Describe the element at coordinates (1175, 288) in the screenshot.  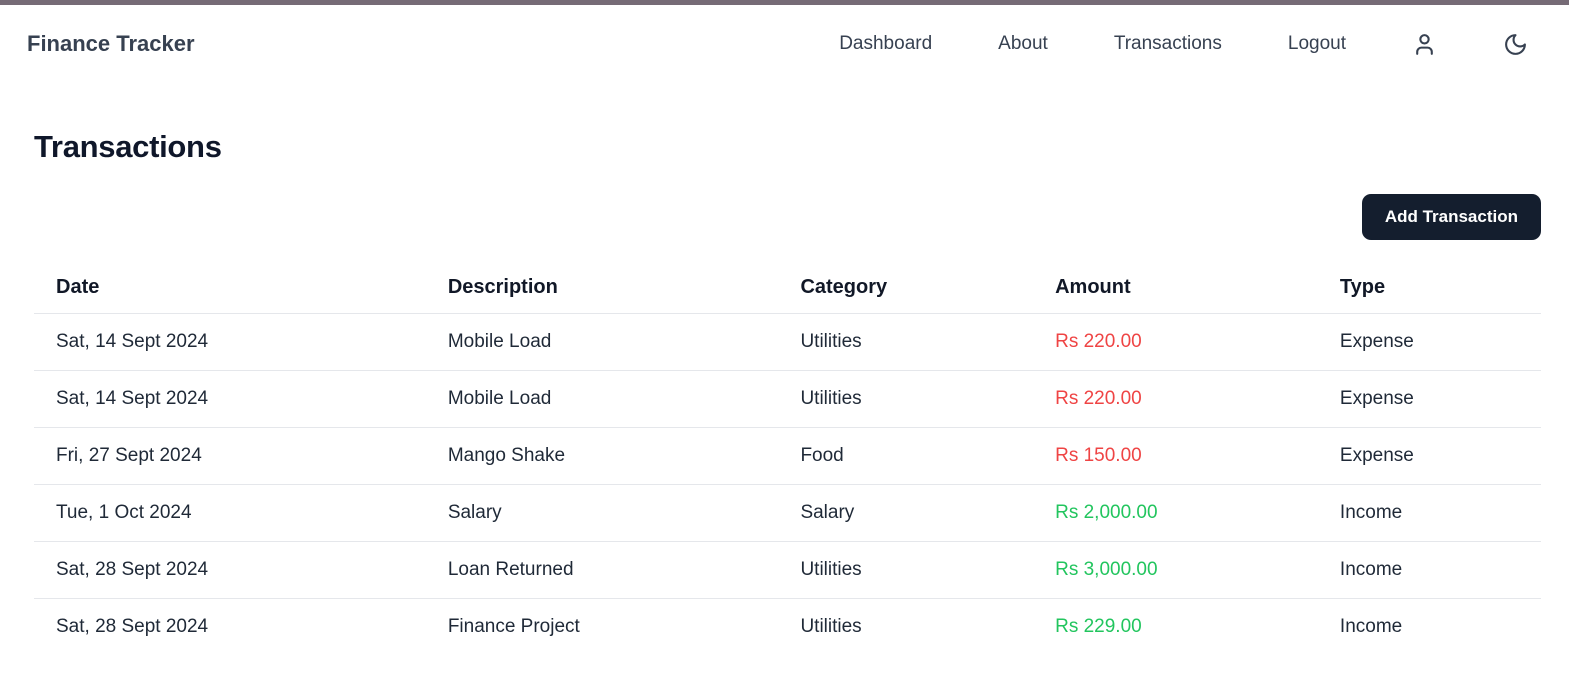
I see `col-header-amount: Amount` at that location.